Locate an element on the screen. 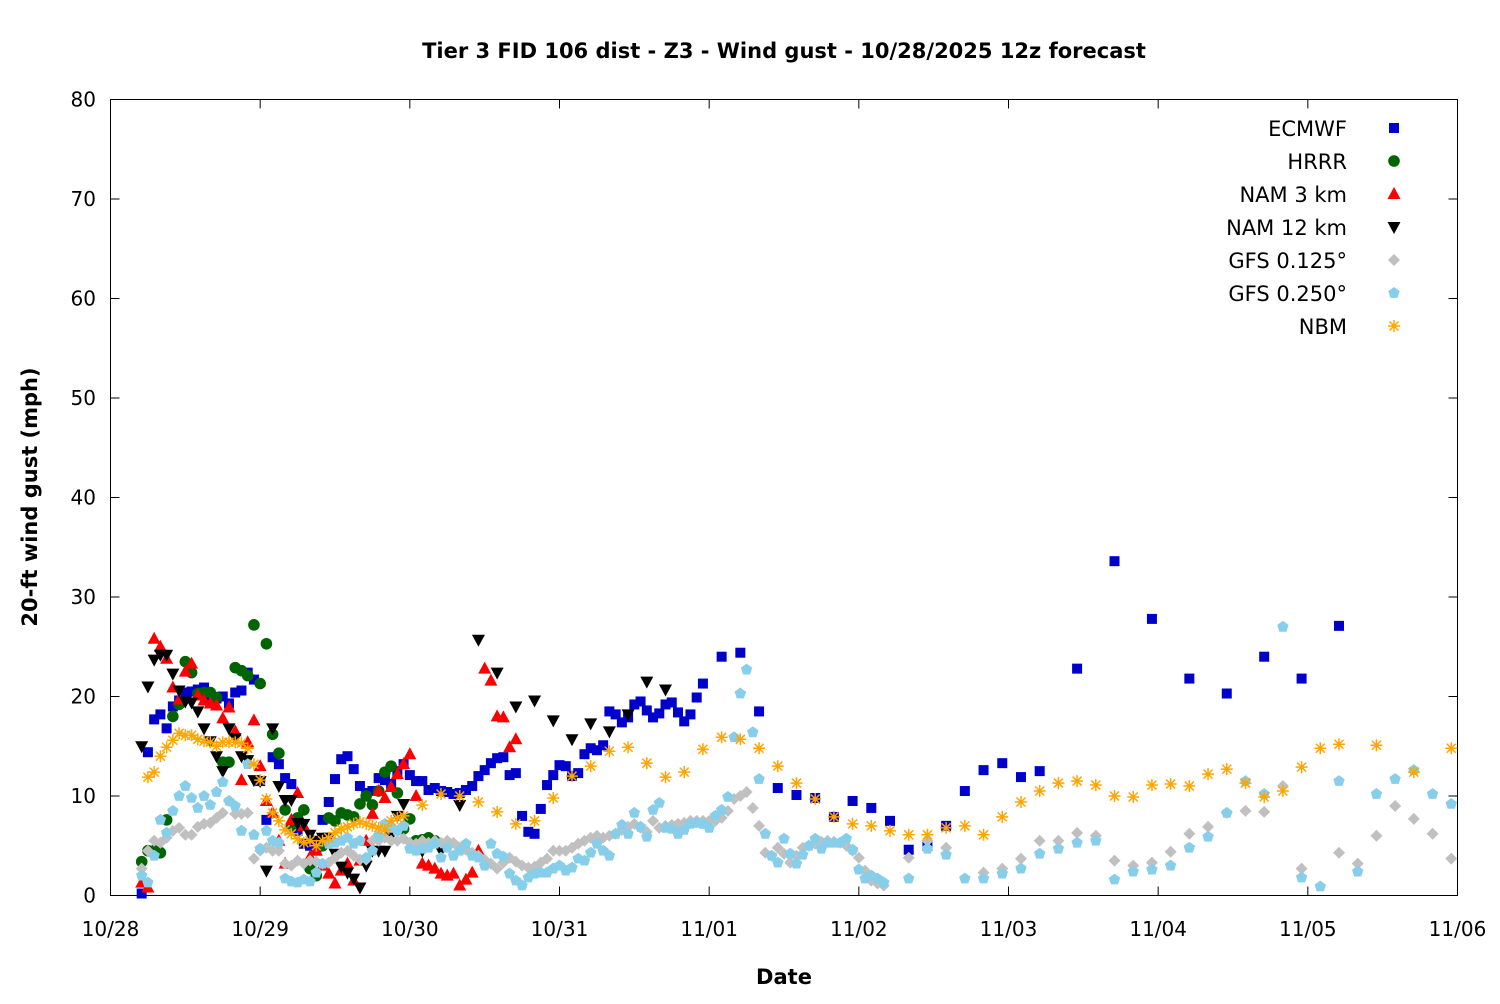 This screenshot has width=1500, height=1004. legend-label: ECMWF is located at coordinates (1307, 129).